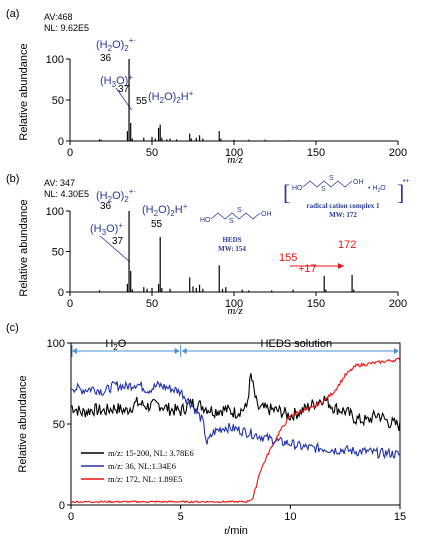 The width and height of the screenshot is (429, 542). I want to click on peak-label-37-a: 37, so click(124, 89).